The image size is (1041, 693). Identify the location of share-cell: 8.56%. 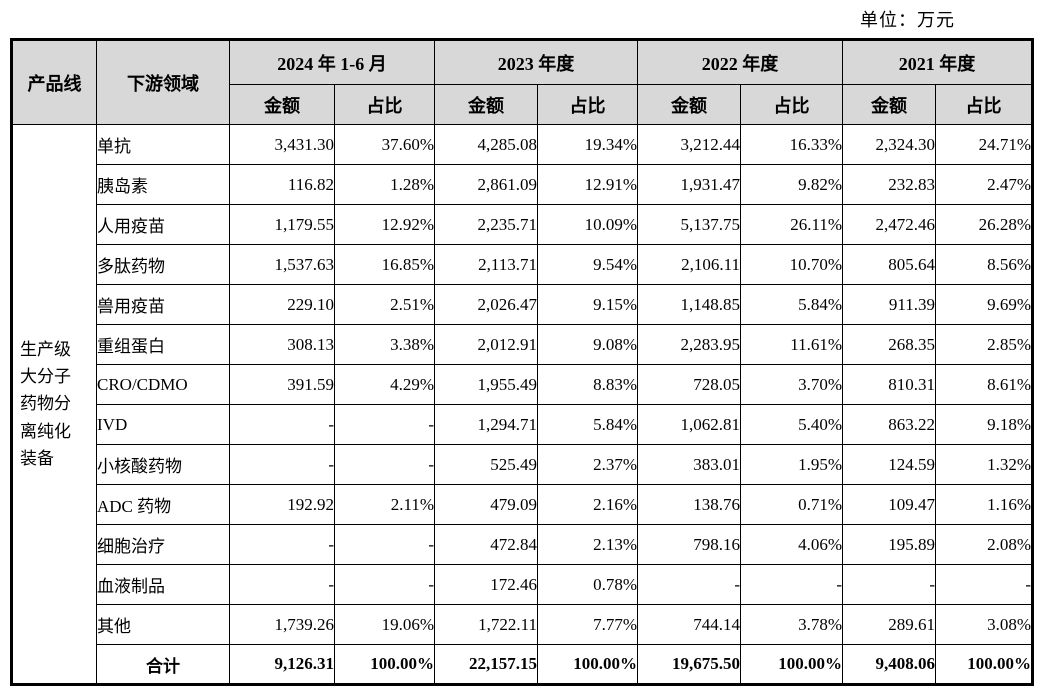
(984, 264).